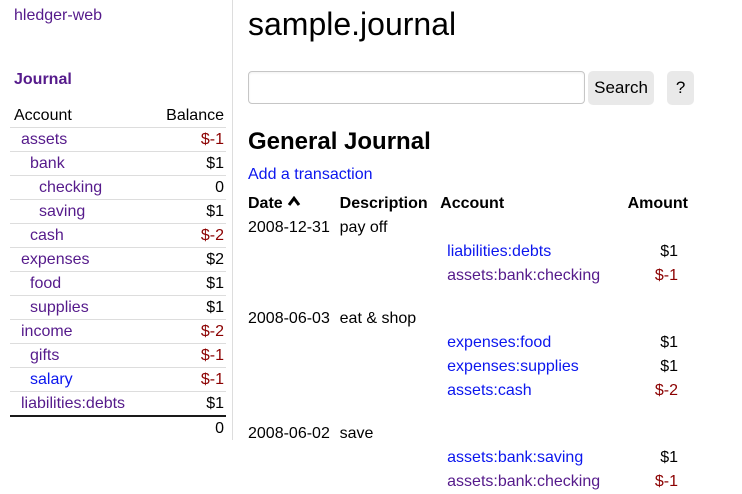 The image size is (742, 494). What do you see at coordinates (45, 355) in the screenshot?
I see `sidebar-account-link: gifts` at bounding box center [45, 355].